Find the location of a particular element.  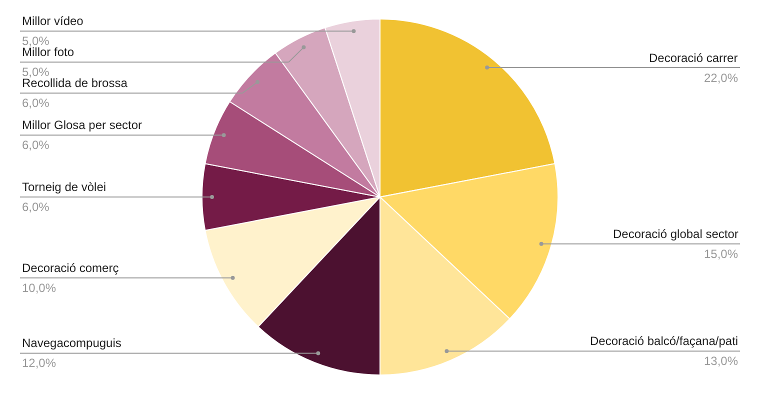

slice-label: Decoració carrer is located at coordinates (693, 58).